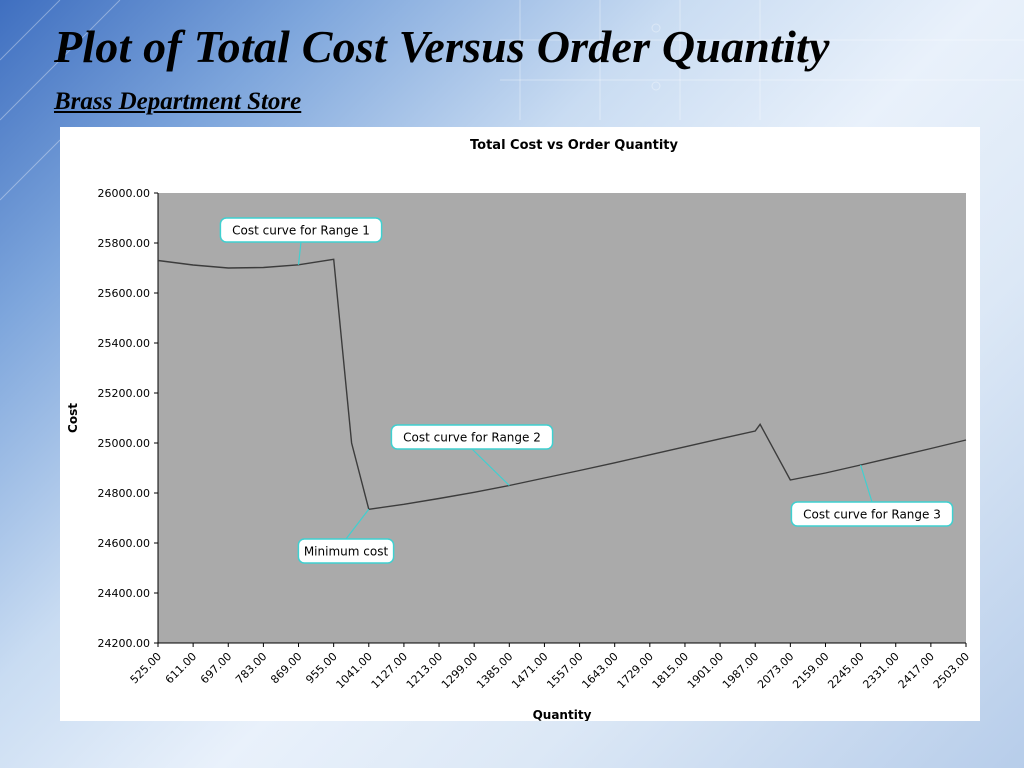 The image size is (1024, 768). I want to click on callout-label: Minimum cost, so click(346, 552).